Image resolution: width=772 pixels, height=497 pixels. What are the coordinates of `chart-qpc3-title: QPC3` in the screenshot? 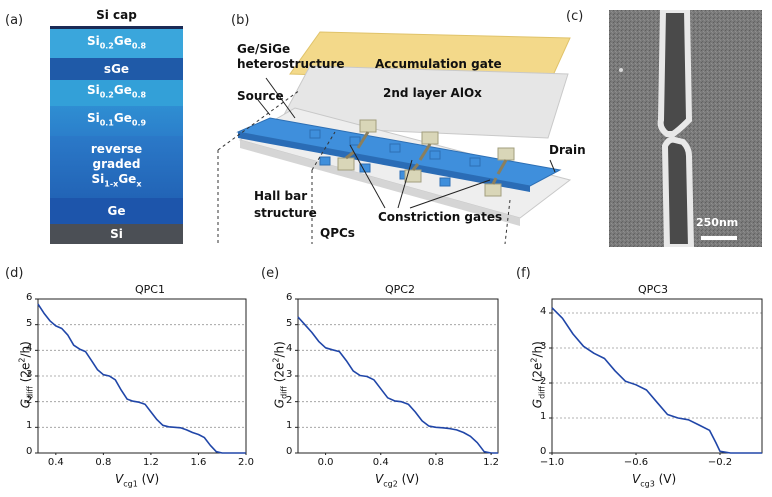 It's located at (653, 289).